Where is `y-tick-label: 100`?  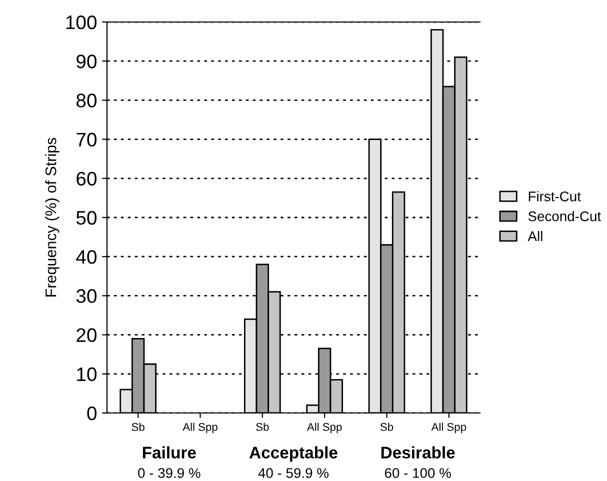 y-tick-label: 100 is located at coordinates (81, 22).